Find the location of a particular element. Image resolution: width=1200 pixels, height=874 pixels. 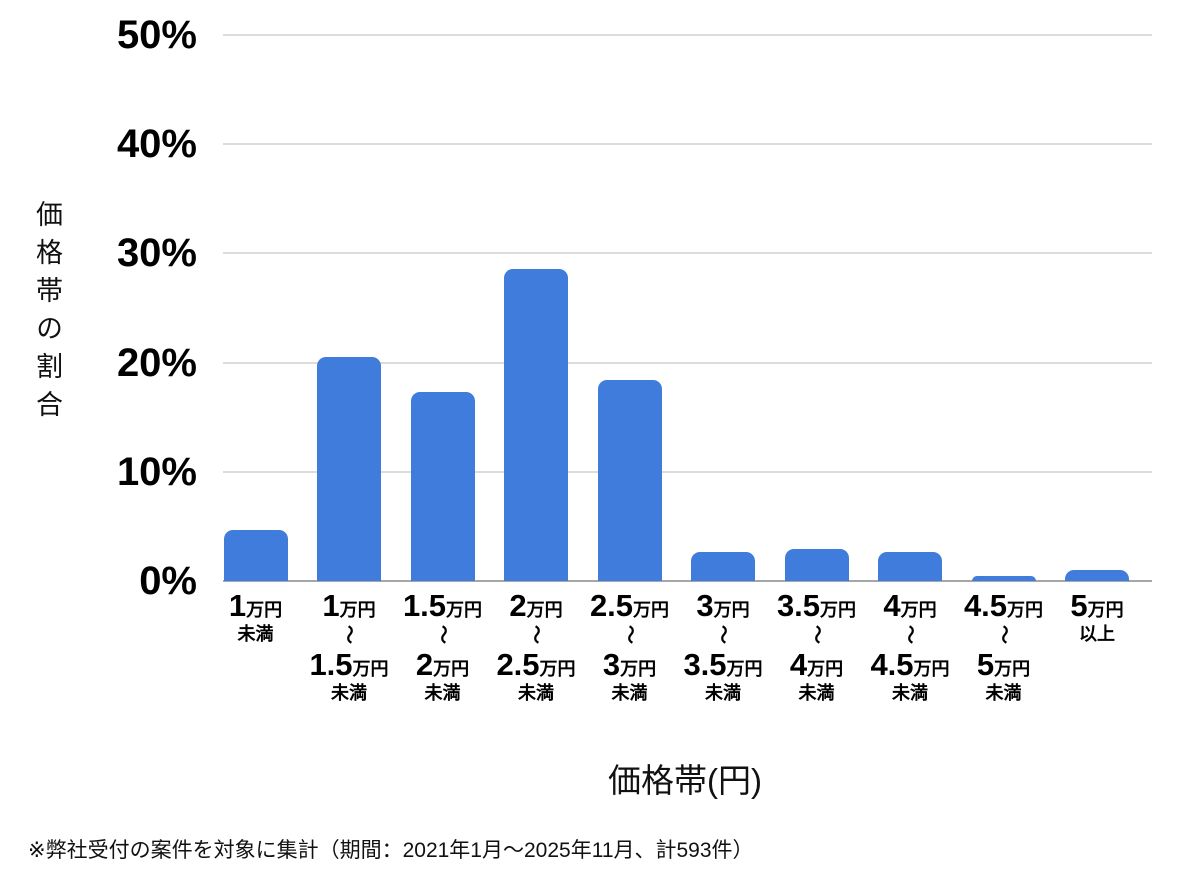

bar-3万円〜3.5万円未満 is located at coordinates (723, 566).